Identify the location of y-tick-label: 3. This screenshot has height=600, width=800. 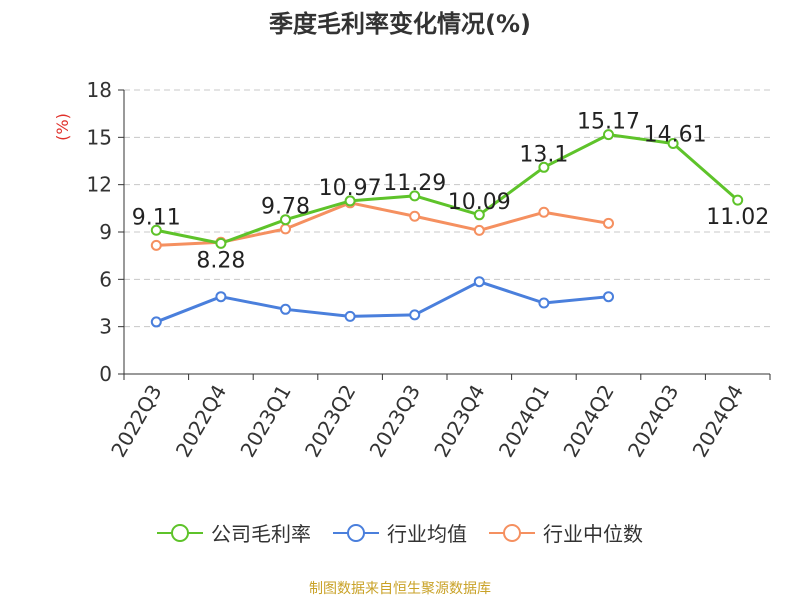
(105, 327).